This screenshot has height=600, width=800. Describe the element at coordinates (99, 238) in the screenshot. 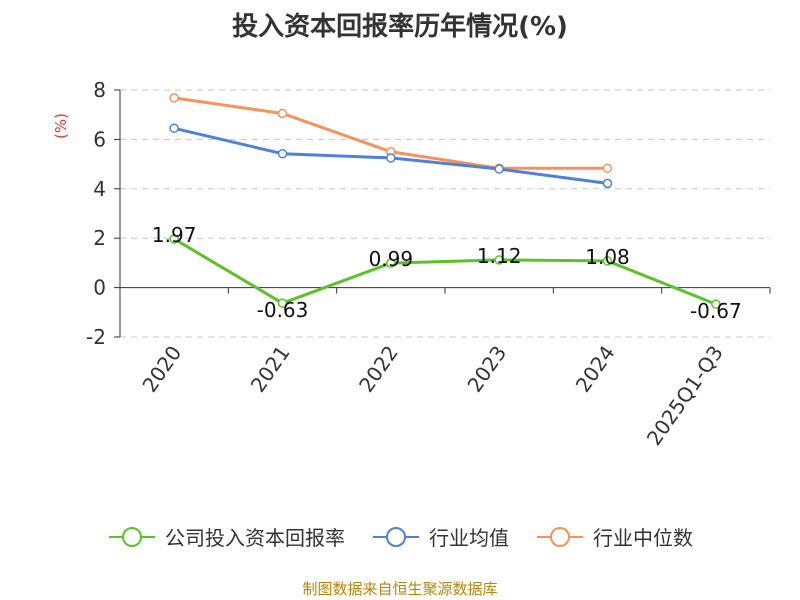

I see `y-tick-label: 2` at that location.